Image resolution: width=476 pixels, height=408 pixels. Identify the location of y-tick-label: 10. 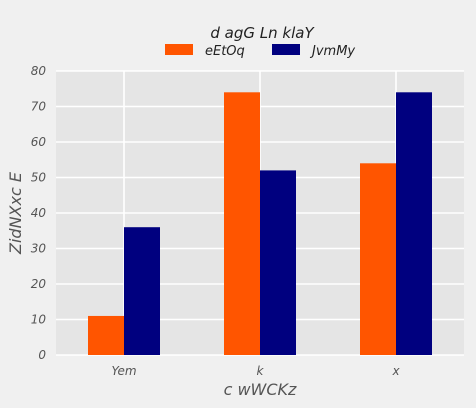
(39, 320).